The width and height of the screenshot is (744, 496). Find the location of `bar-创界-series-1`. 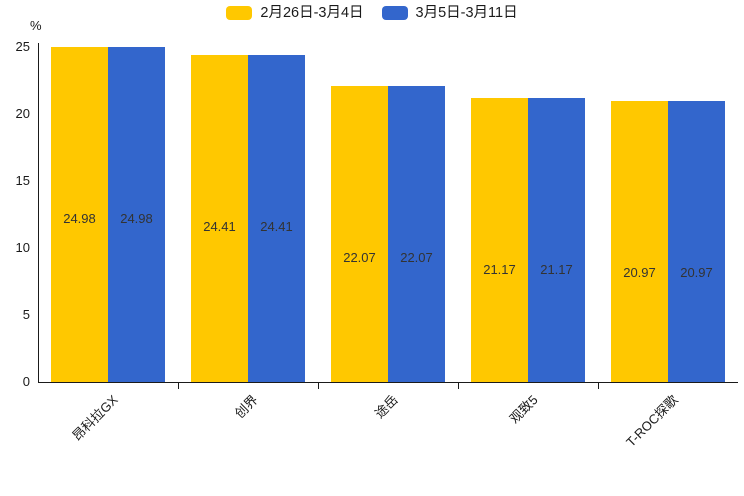

bar-创界-series-1 is located at coordinates (219, 218).